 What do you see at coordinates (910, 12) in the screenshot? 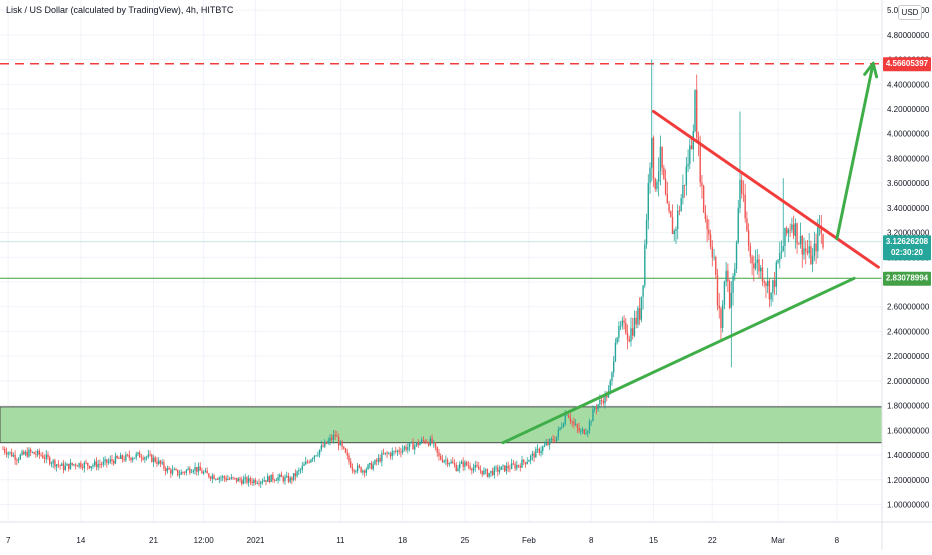
I see `currency-button: USD` at bounding box center [910, 12].